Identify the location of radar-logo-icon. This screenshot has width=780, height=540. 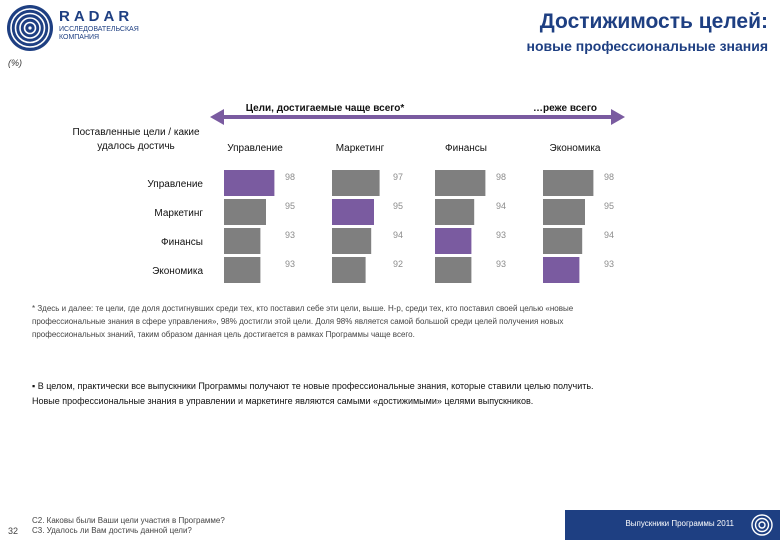
(30, 28).